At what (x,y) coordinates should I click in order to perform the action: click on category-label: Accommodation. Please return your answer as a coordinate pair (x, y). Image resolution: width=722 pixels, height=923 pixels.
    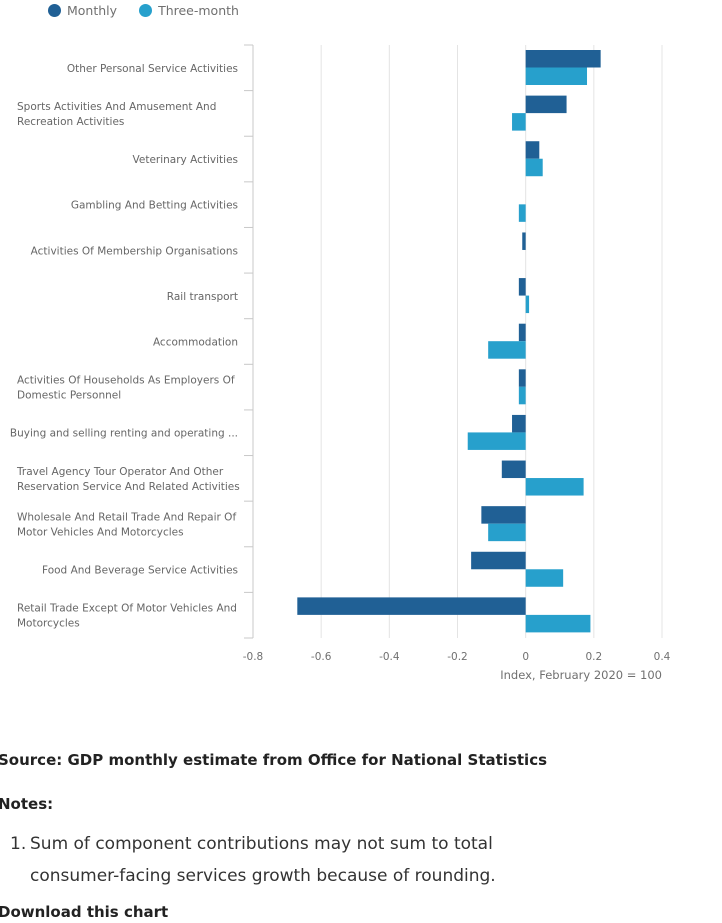
    Looking at the image, I should click on (195, 343).